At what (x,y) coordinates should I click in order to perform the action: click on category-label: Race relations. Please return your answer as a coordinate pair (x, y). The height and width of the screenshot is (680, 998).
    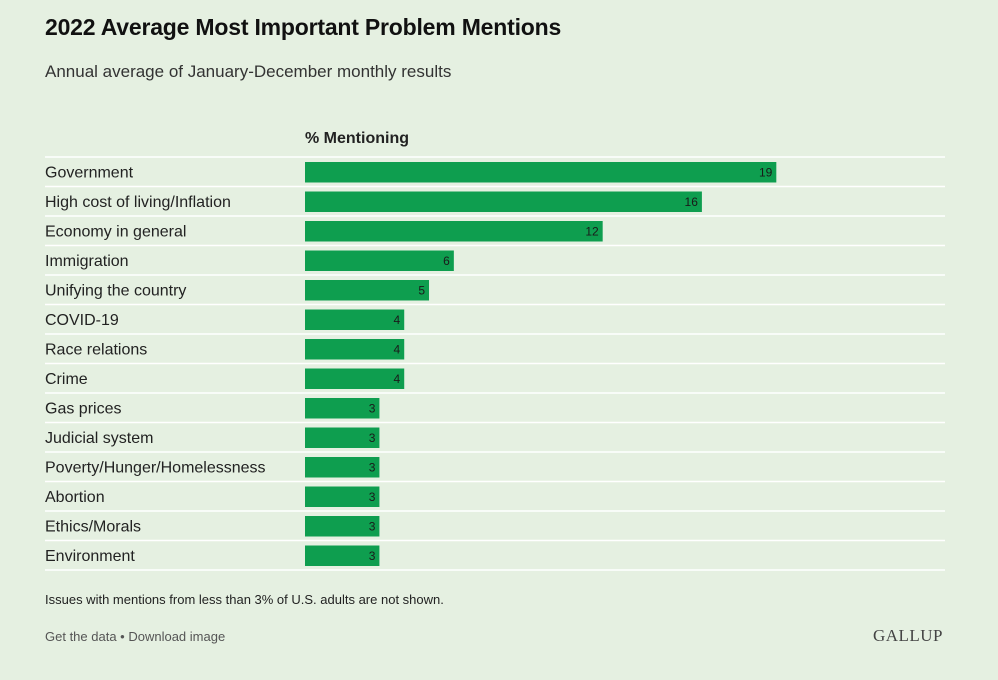
    Looking at the image, I should click on (96, 349).